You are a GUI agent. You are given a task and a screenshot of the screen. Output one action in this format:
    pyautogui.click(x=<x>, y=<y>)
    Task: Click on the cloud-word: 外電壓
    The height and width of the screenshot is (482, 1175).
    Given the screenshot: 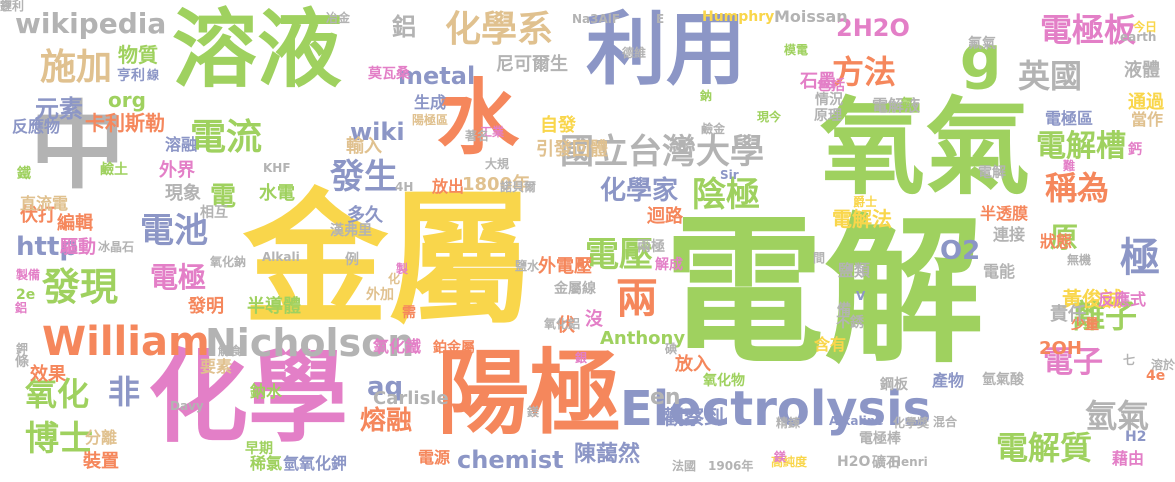 What is the action you would take?
    pyautogui.click(x=565, y=266)
    